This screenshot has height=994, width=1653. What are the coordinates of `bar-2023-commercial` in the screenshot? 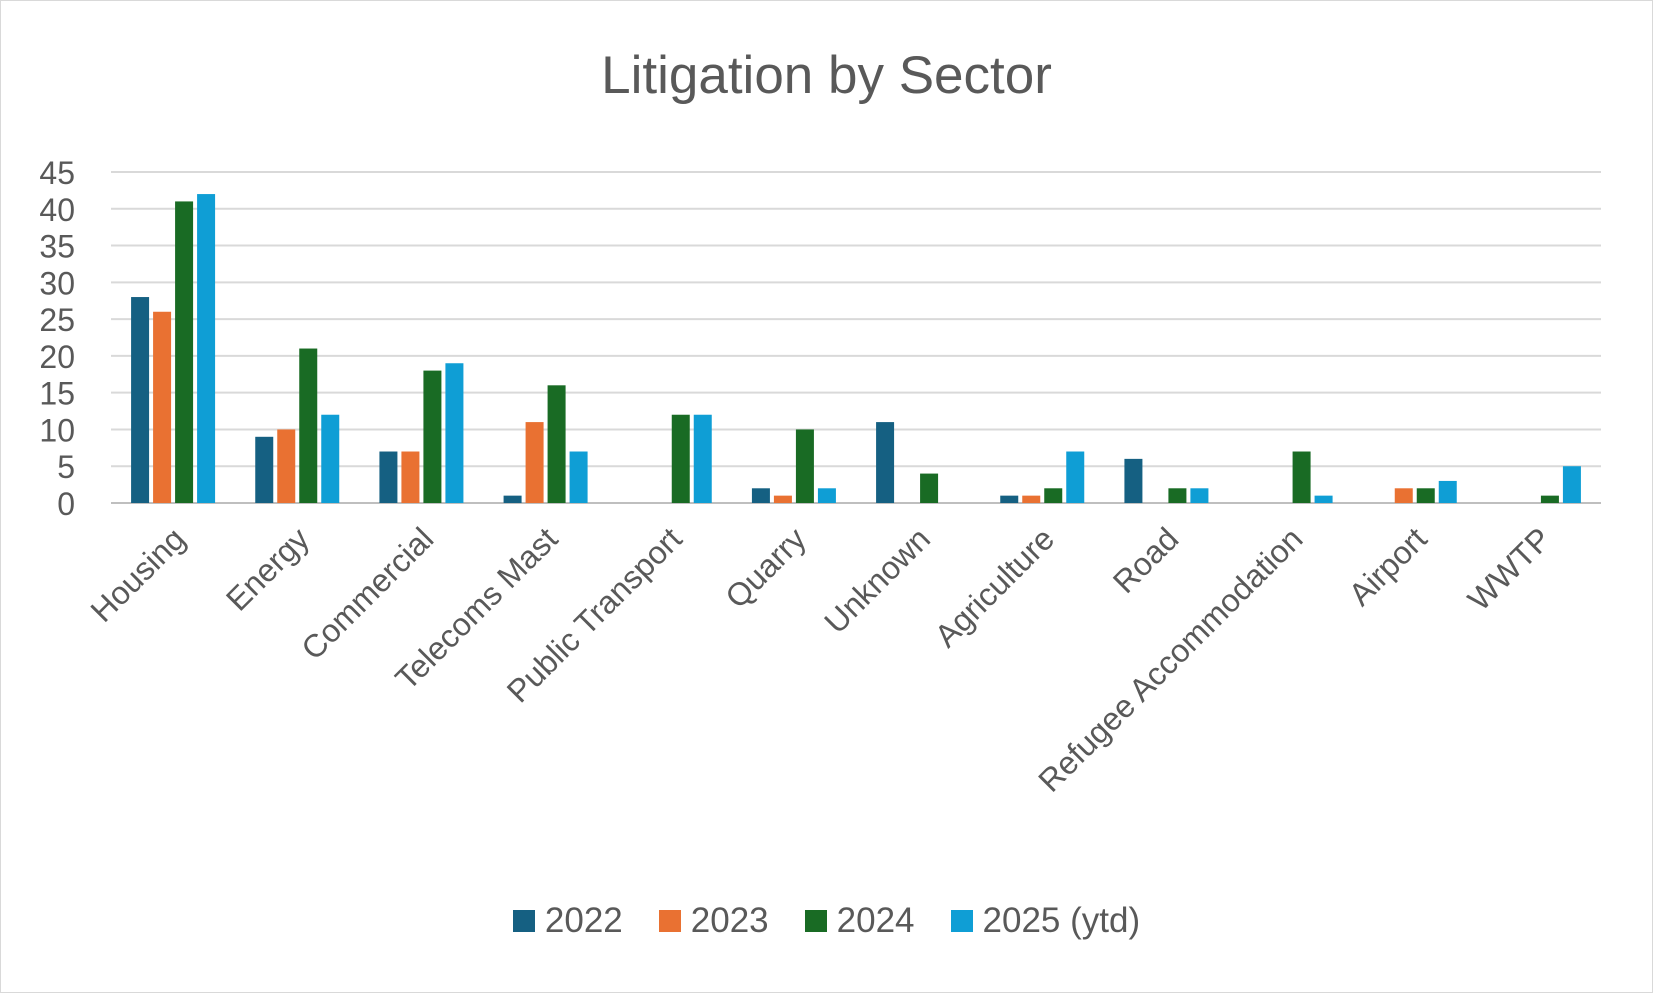 It's located at (410, 477).